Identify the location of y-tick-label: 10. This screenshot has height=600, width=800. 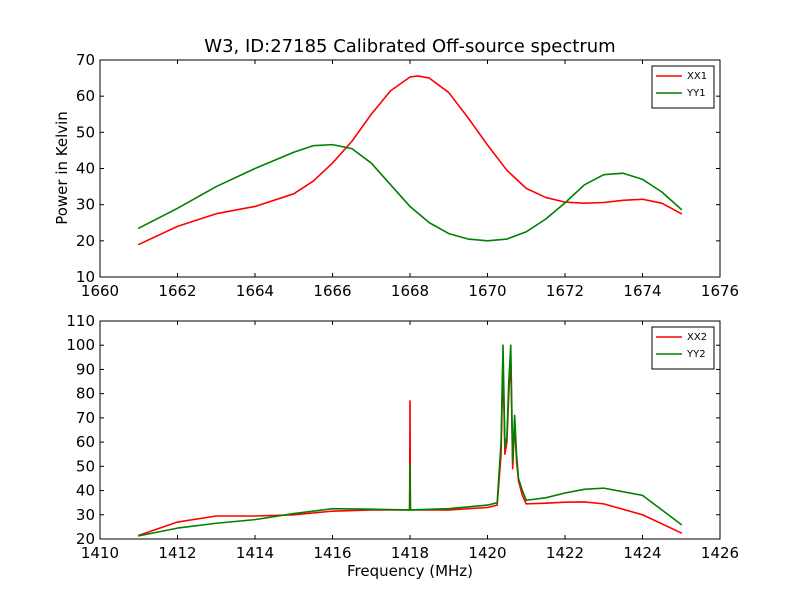
(85, 277).